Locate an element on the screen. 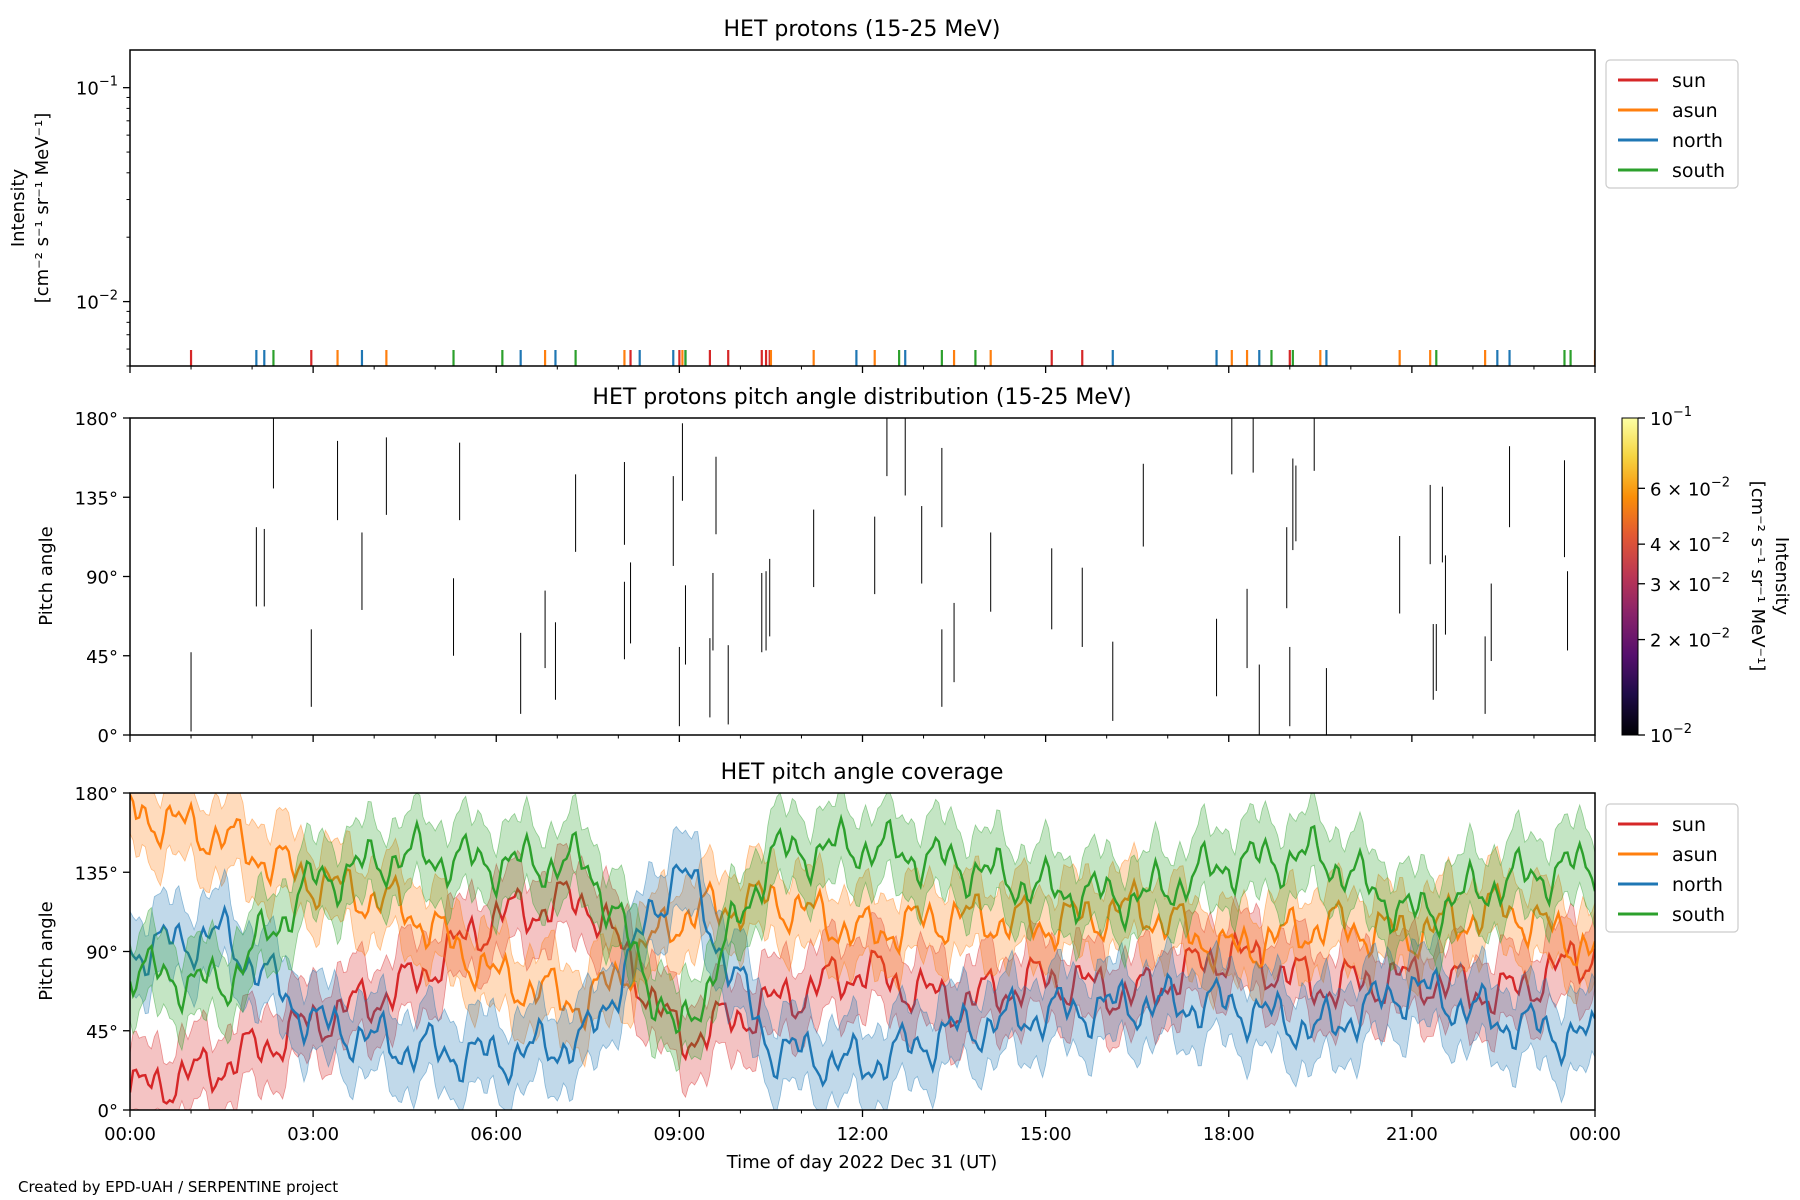 This screenshot has height=1200, width=1800. colorbar-label-line1: Intensity is located at coordinates (1781, 576).